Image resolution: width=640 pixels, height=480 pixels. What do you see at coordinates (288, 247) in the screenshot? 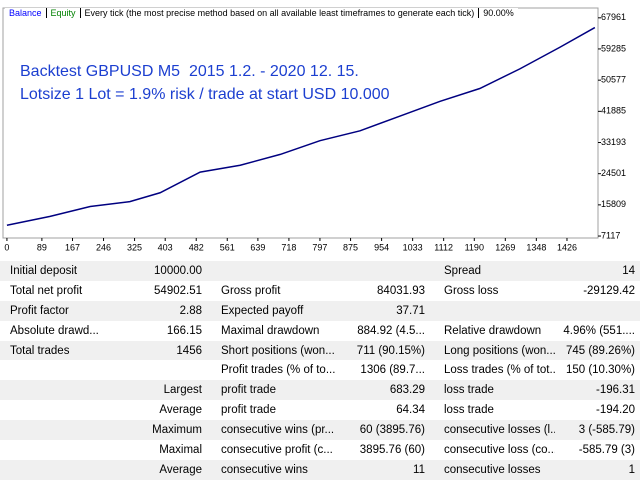
I see `x-tick-label: 718` at bounding box center [288, 247].